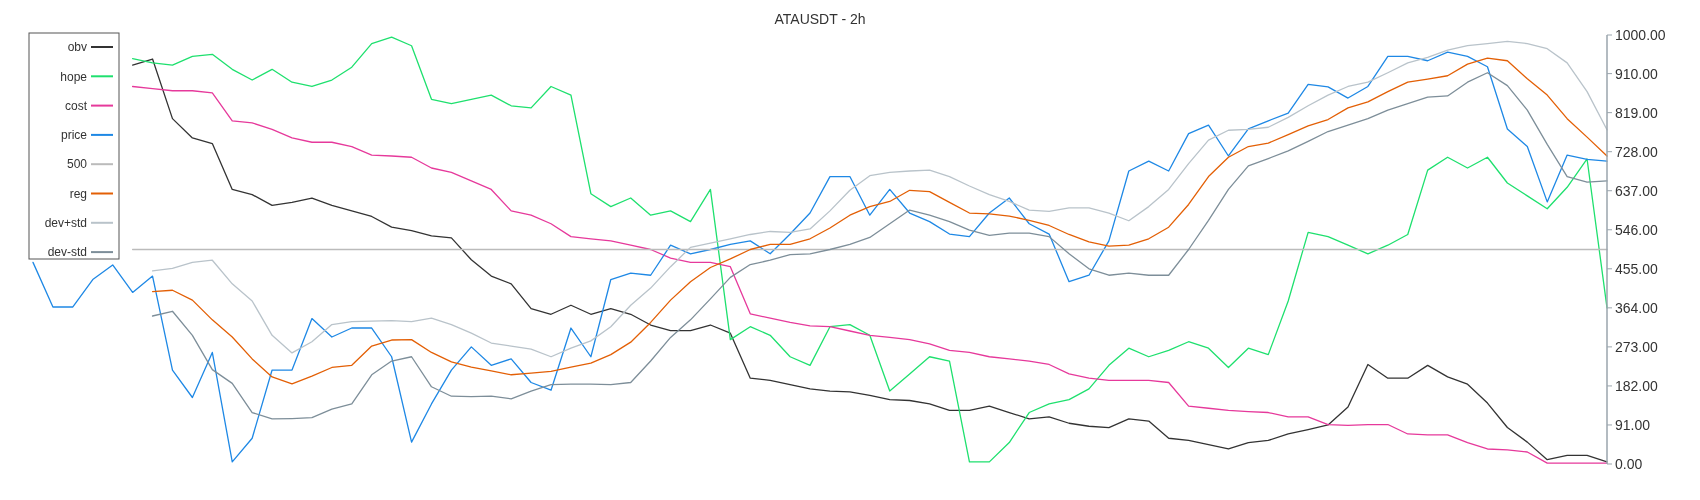 The width and height of the screenshot is (1700, 500). I want to click on y-tick-label: 819.00, so click(1637, 112).